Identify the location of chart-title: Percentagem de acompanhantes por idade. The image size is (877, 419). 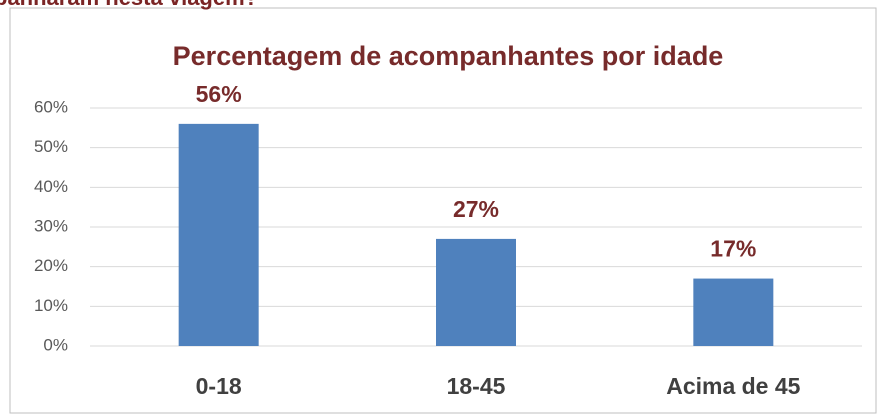
(448, 56).